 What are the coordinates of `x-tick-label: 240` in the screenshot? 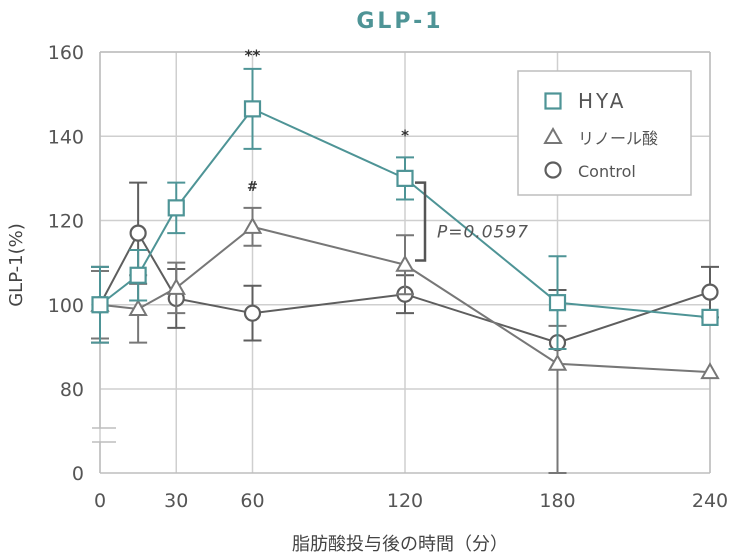 It's located at (710, 501).